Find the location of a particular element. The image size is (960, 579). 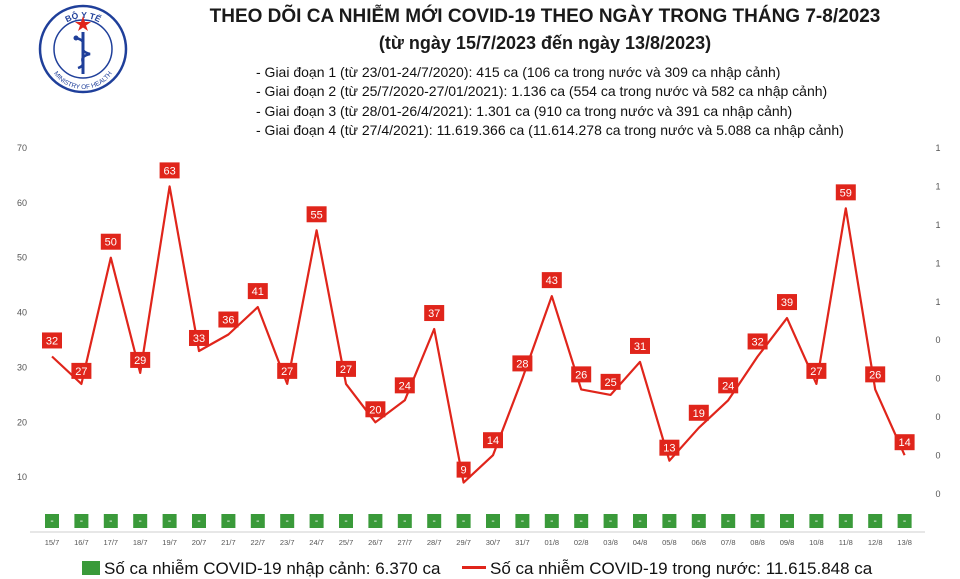

x-tick-label: 28/7 is located at coordinates (434, 542).